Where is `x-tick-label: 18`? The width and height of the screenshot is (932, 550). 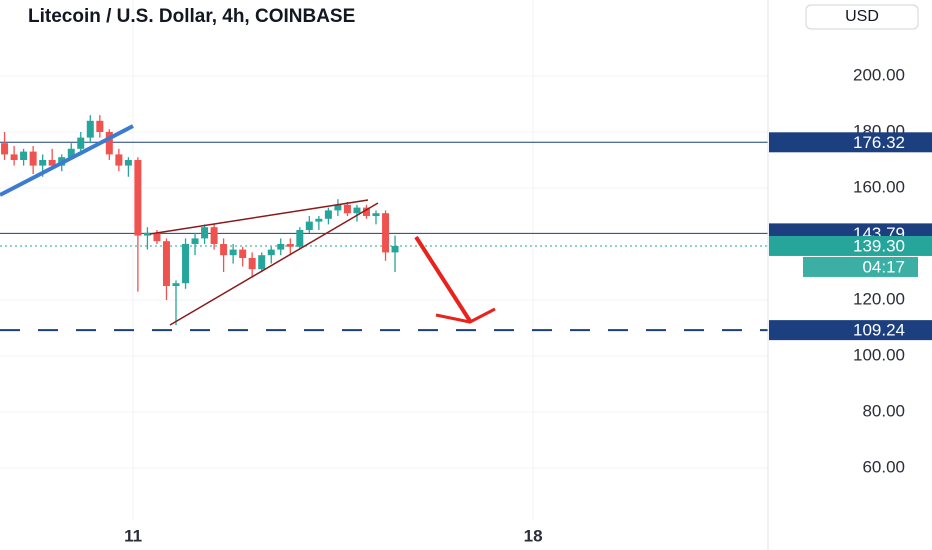
x-tick-label: 18 is located at coordinates (533, 535).